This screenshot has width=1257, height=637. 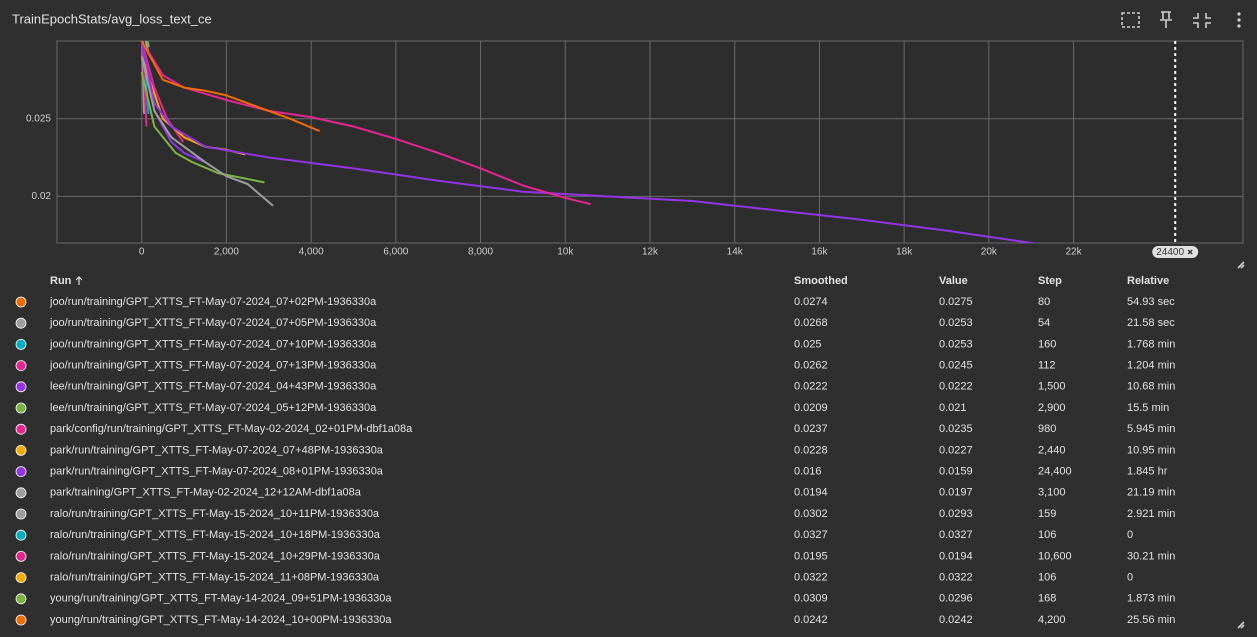 What do you see at coordinates (1050, 281) in the screenshot?
I see `column-header: Step` at bounding box center [1050, 281].